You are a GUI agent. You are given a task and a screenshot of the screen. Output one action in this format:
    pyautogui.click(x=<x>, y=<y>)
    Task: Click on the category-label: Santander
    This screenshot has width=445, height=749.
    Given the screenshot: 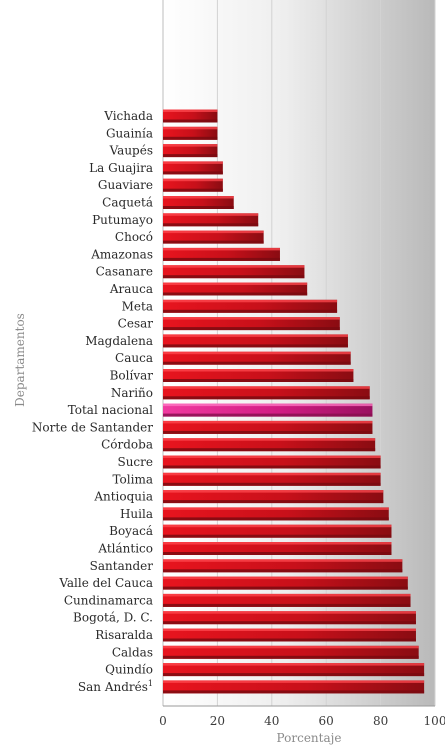 What is the action you would take?
    pyautogui.click(x=122, y=566)
    